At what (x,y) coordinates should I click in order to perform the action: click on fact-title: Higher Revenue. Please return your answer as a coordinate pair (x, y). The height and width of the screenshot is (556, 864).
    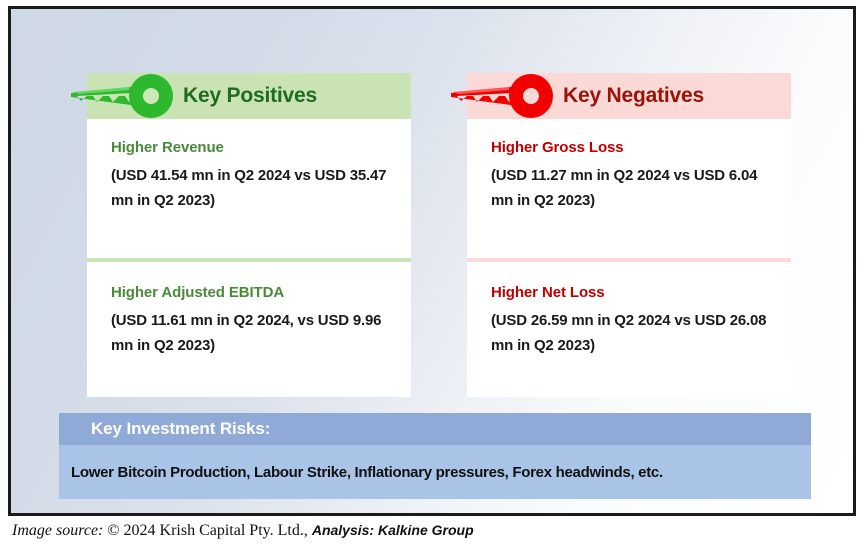
    Looking at the image, I should click on (167, 147).